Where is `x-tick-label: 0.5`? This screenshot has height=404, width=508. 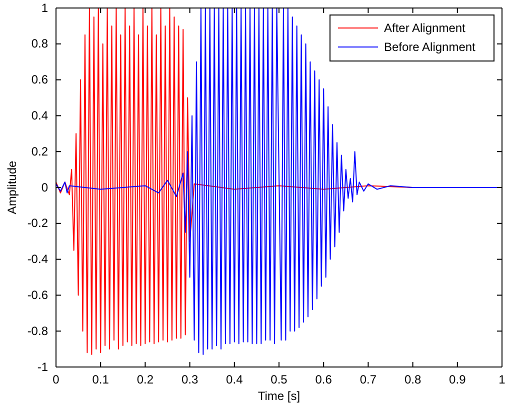
x-tick-label: 0.5 is located at coordinates (279, 379).